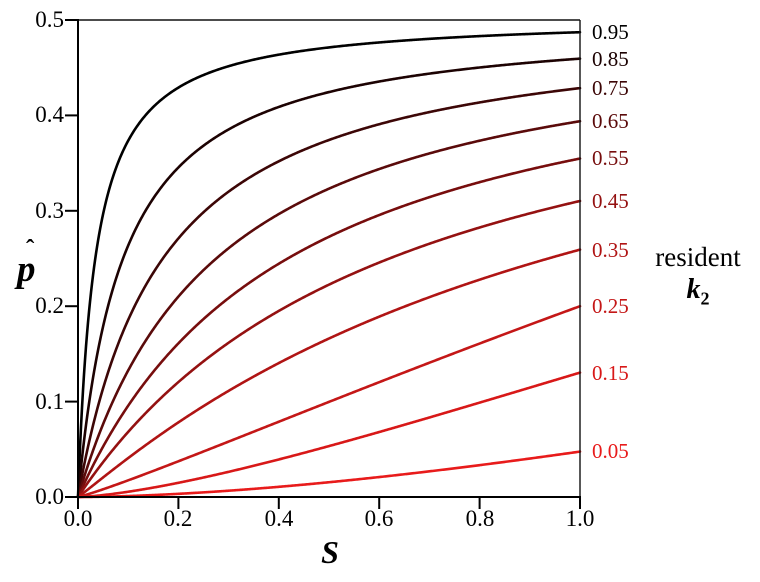 This screenshot has height=582, width=760. What do you see at coordinates (610, 372) in the screenshot?
I see `series-label-k2-0-15: 0.15` at bounding box center [610, 372].